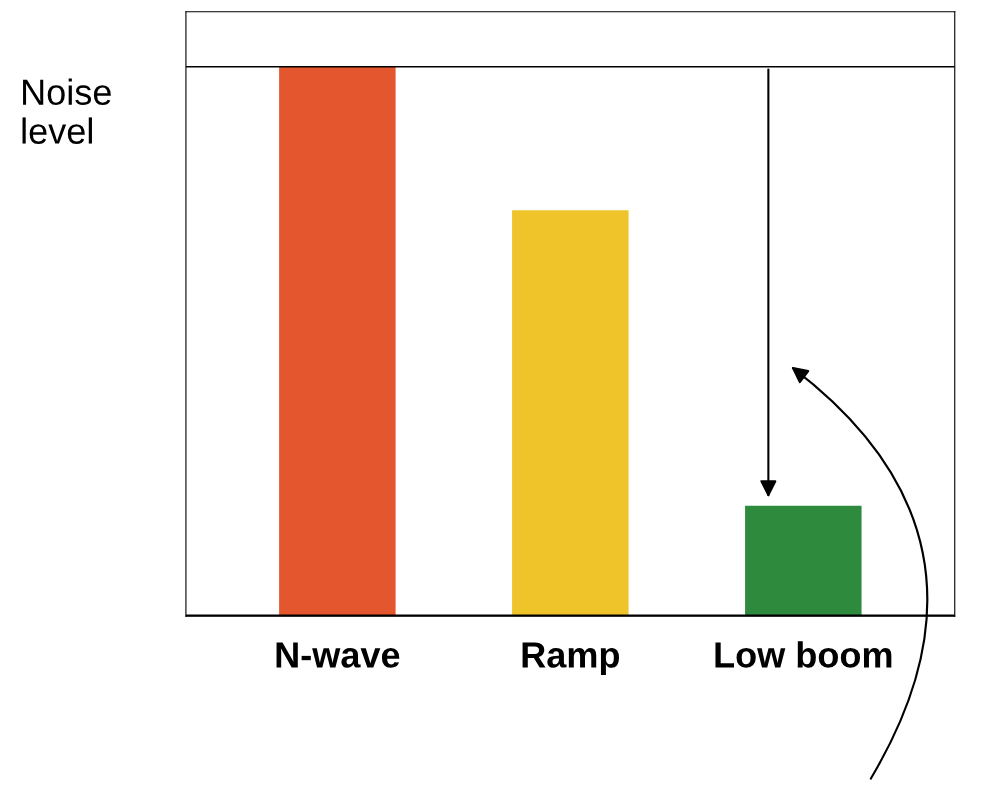 This screenshot has width=1005, height=785. Describe the element at coordinates (66, 111) in the screenshot. I see `y-axis-title: Noise level` at that location.